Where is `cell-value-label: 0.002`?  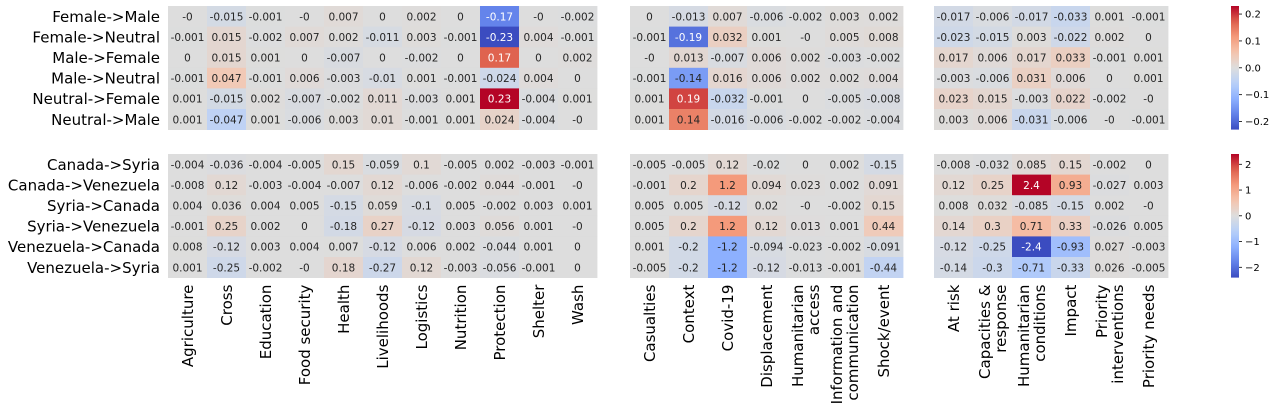 cell-value-label: 0.002 is located at coordinates (421, 17).